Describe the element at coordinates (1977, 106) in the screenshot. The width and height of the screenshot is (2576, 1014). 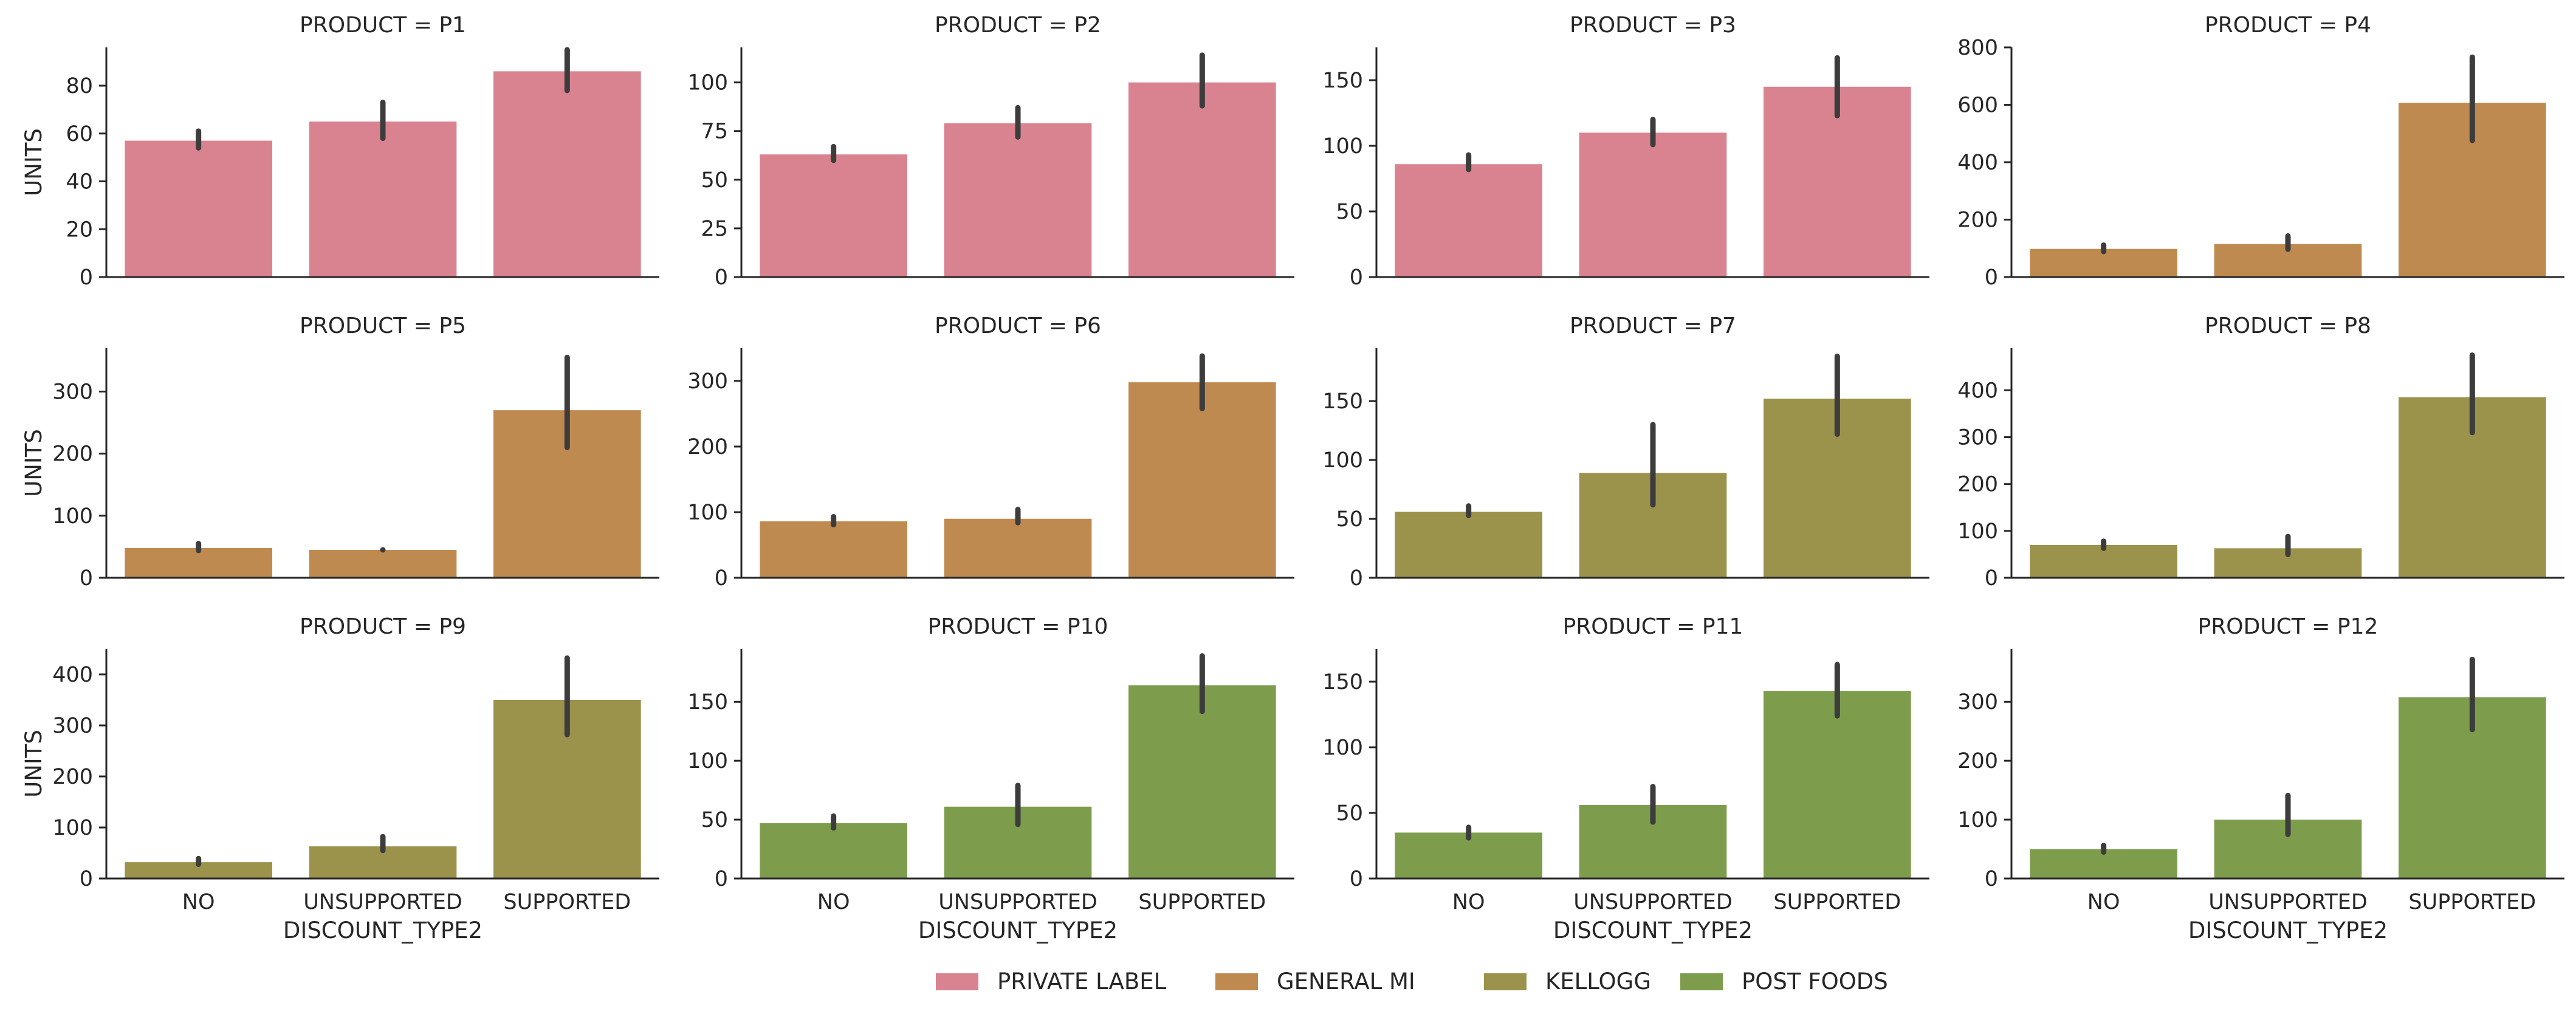
I see `y-tick-label: 600` at that location.